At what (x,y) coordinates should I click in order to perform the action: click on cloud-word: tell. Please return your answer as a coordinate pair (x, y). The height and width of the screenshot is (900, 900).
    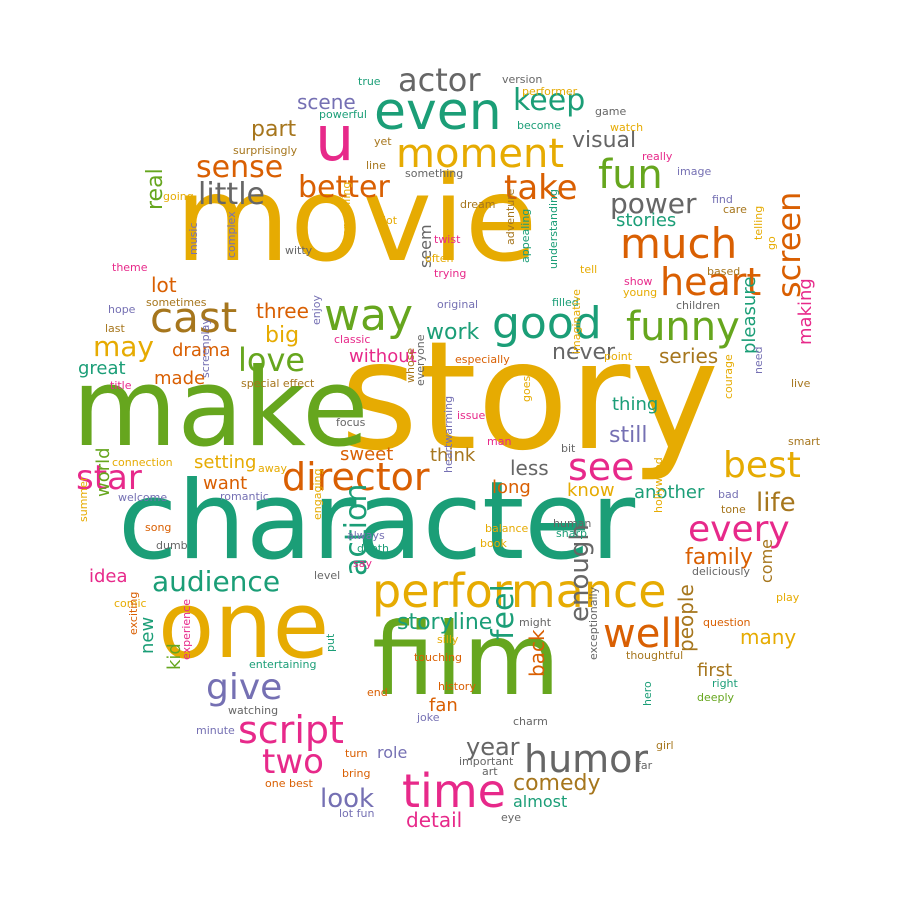
    Looking at the image, I should click on (589, 269).